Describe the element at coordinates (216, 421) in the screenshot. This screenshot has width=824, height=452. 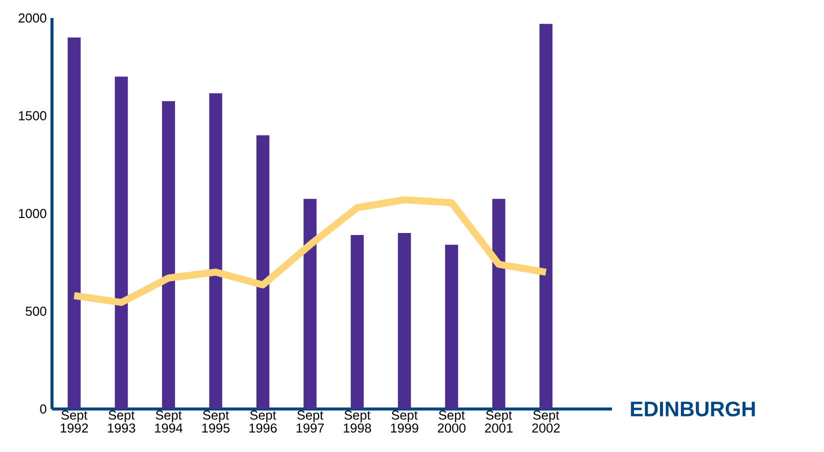
I see `x-tick-label: Sept 1995` at that location.